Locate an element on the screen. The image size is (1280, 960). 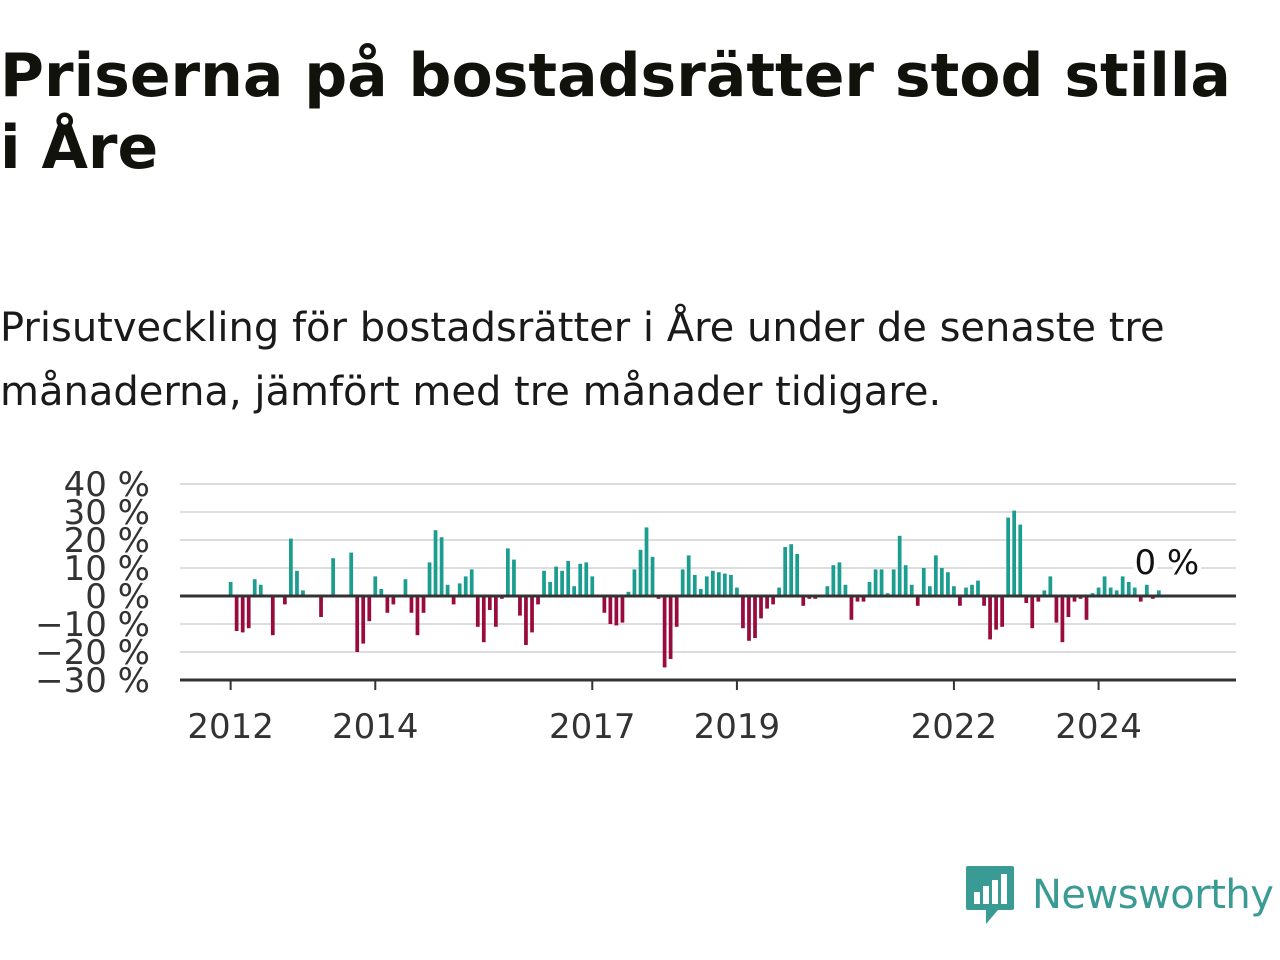
y-tick-label: 0 % is located at coordinates (117, 597).